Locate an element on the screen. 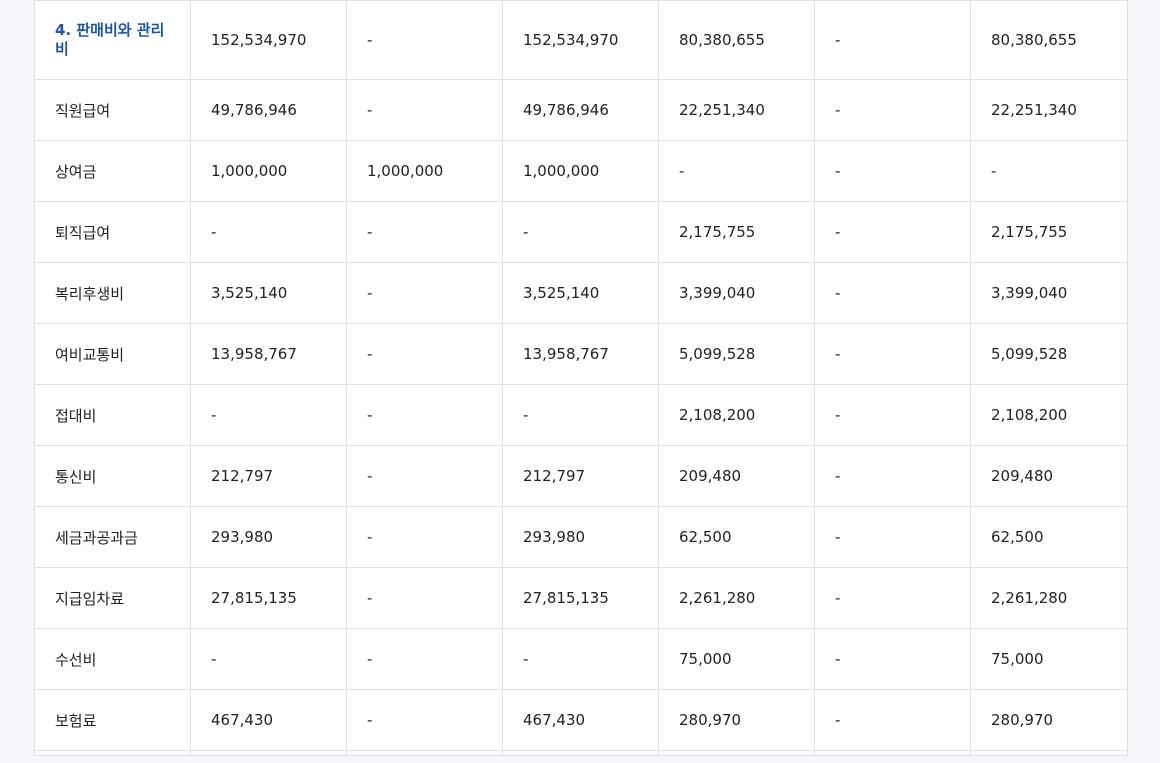 This screenshot has height=763, width=1160. row-label: 접대비 is located at coordinates (112, 415).